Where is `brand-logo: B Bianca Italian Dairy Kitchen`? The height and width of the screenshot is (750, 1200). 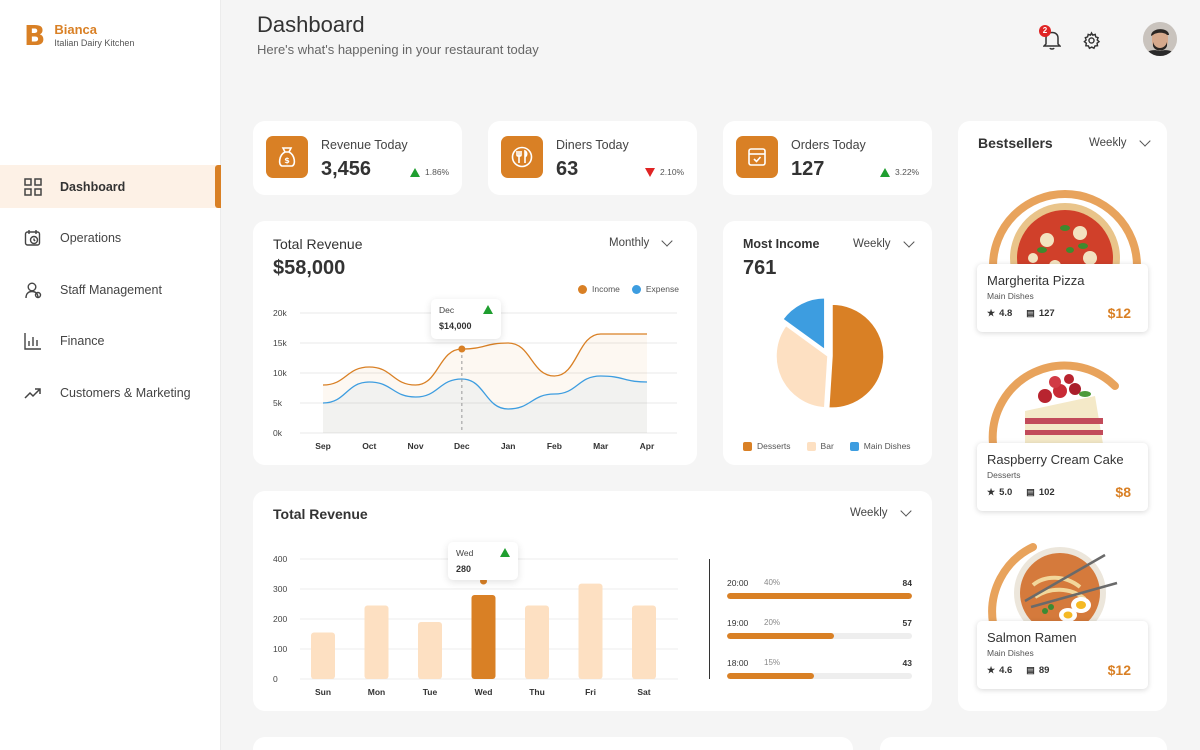 brand-logo: B Bianca Italian Dairy Kitchen is located at coordinates (79, 36).